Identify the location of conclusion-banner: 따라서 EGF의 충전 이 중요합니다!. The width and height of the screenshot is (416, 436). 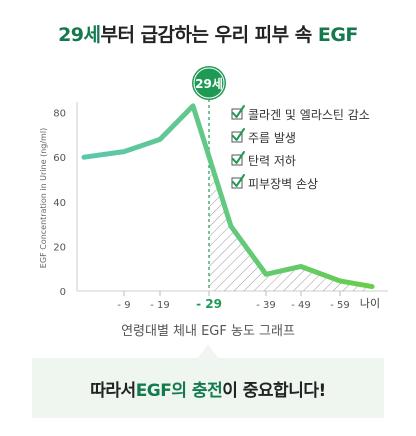
(208, 388).